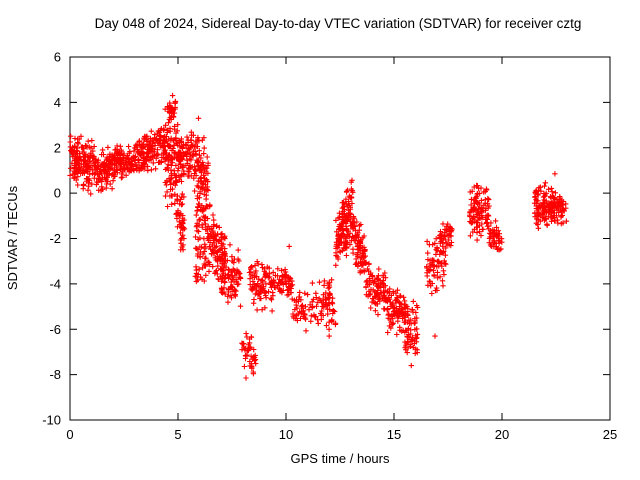 The width and height of the screenshot is (640, 480). I want to click on y-tick-label: 6, so click(57, 57).